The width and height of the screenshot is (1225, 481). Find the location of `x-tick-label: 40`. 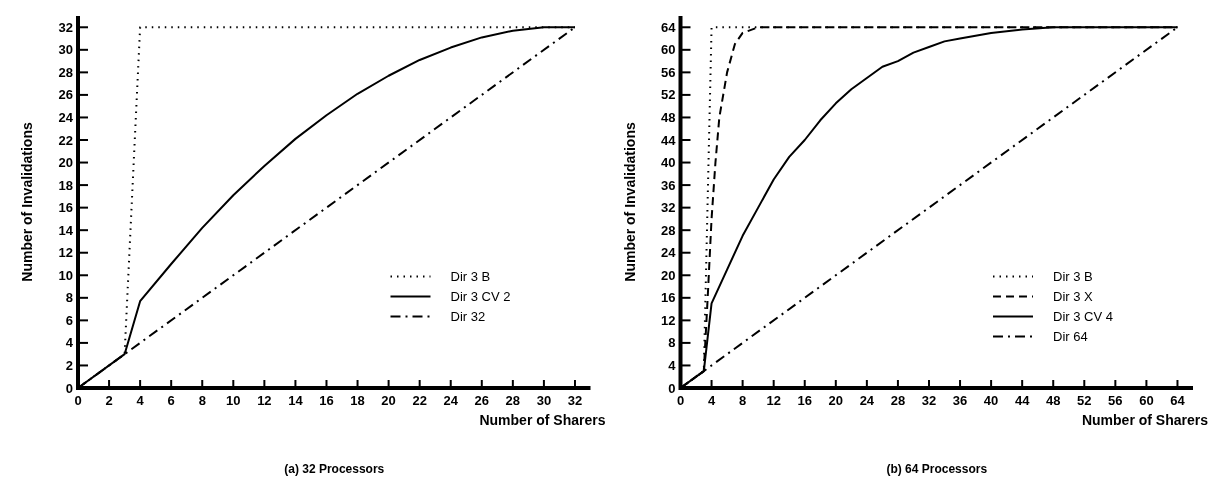

x-tick-label: 40 is located at coordinates (991, 400).